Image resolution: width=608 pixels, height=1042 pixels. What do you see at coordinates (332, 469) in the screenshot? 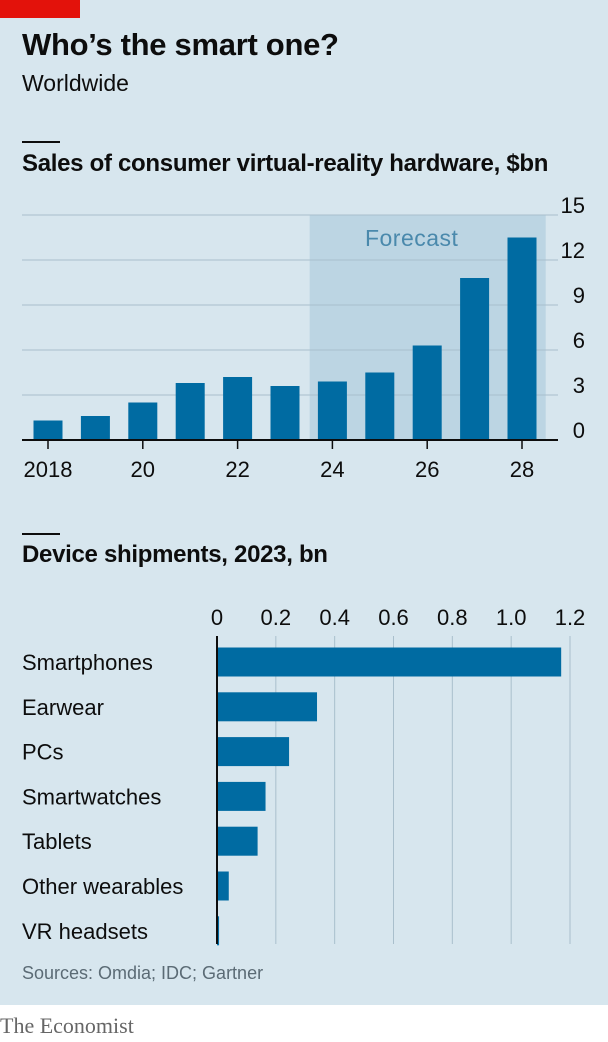
I see `x-tick-label: 24` at bounding box center [332, 469].